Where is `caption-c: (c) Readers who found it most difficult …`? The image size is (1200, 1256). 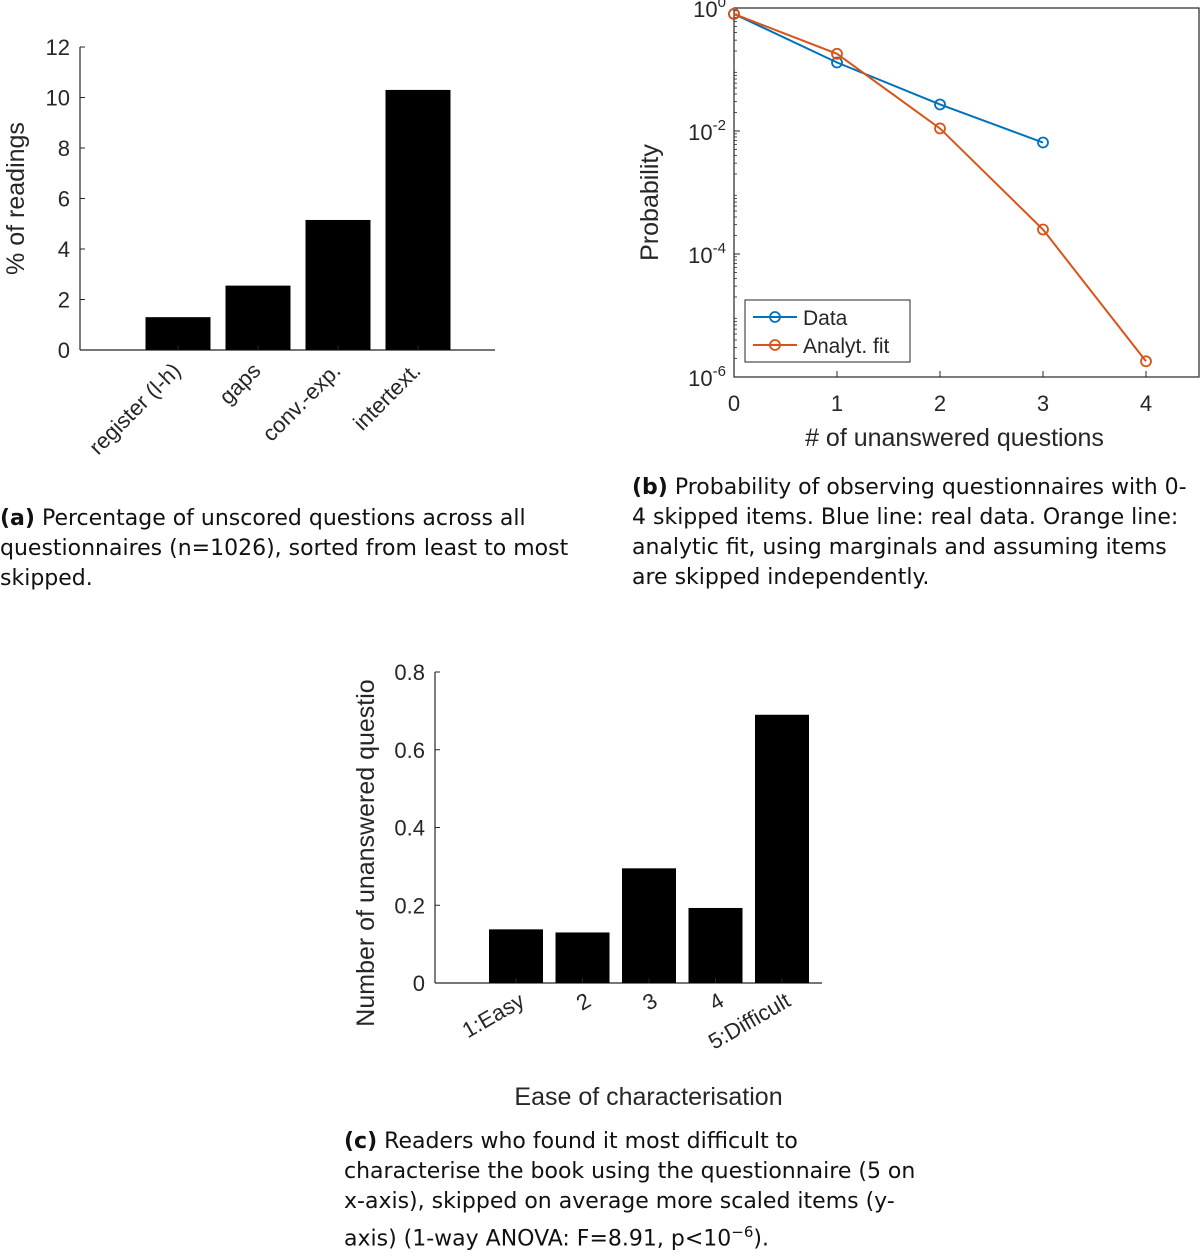 caption-c: (c) Readers who found it most difficult … is located at coordinates (634, 1190).